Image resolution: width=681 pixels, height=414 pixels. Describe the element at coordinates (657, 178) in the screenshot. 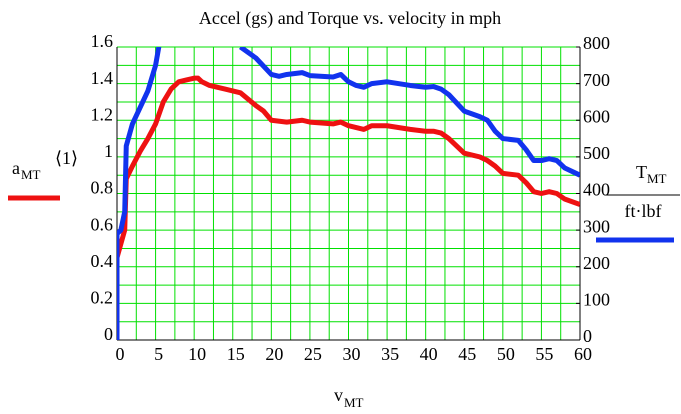

I see `y2-axis-label-sub: MT` at that location.